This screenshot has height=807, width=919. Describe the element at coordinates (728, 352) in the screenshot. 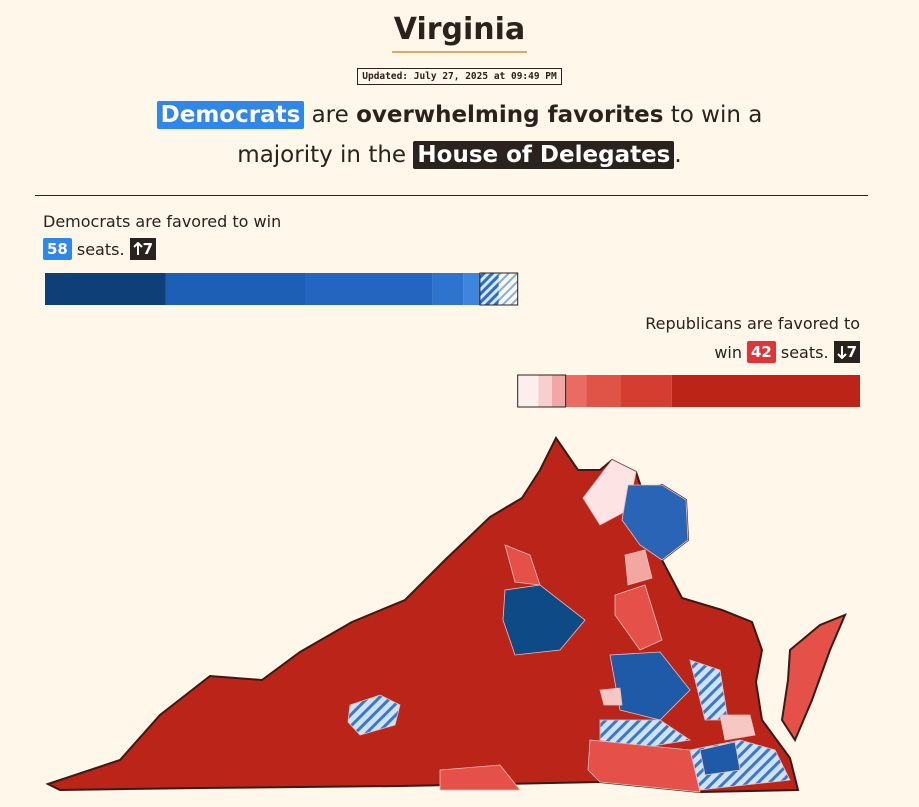

I see `text: win` at that location.